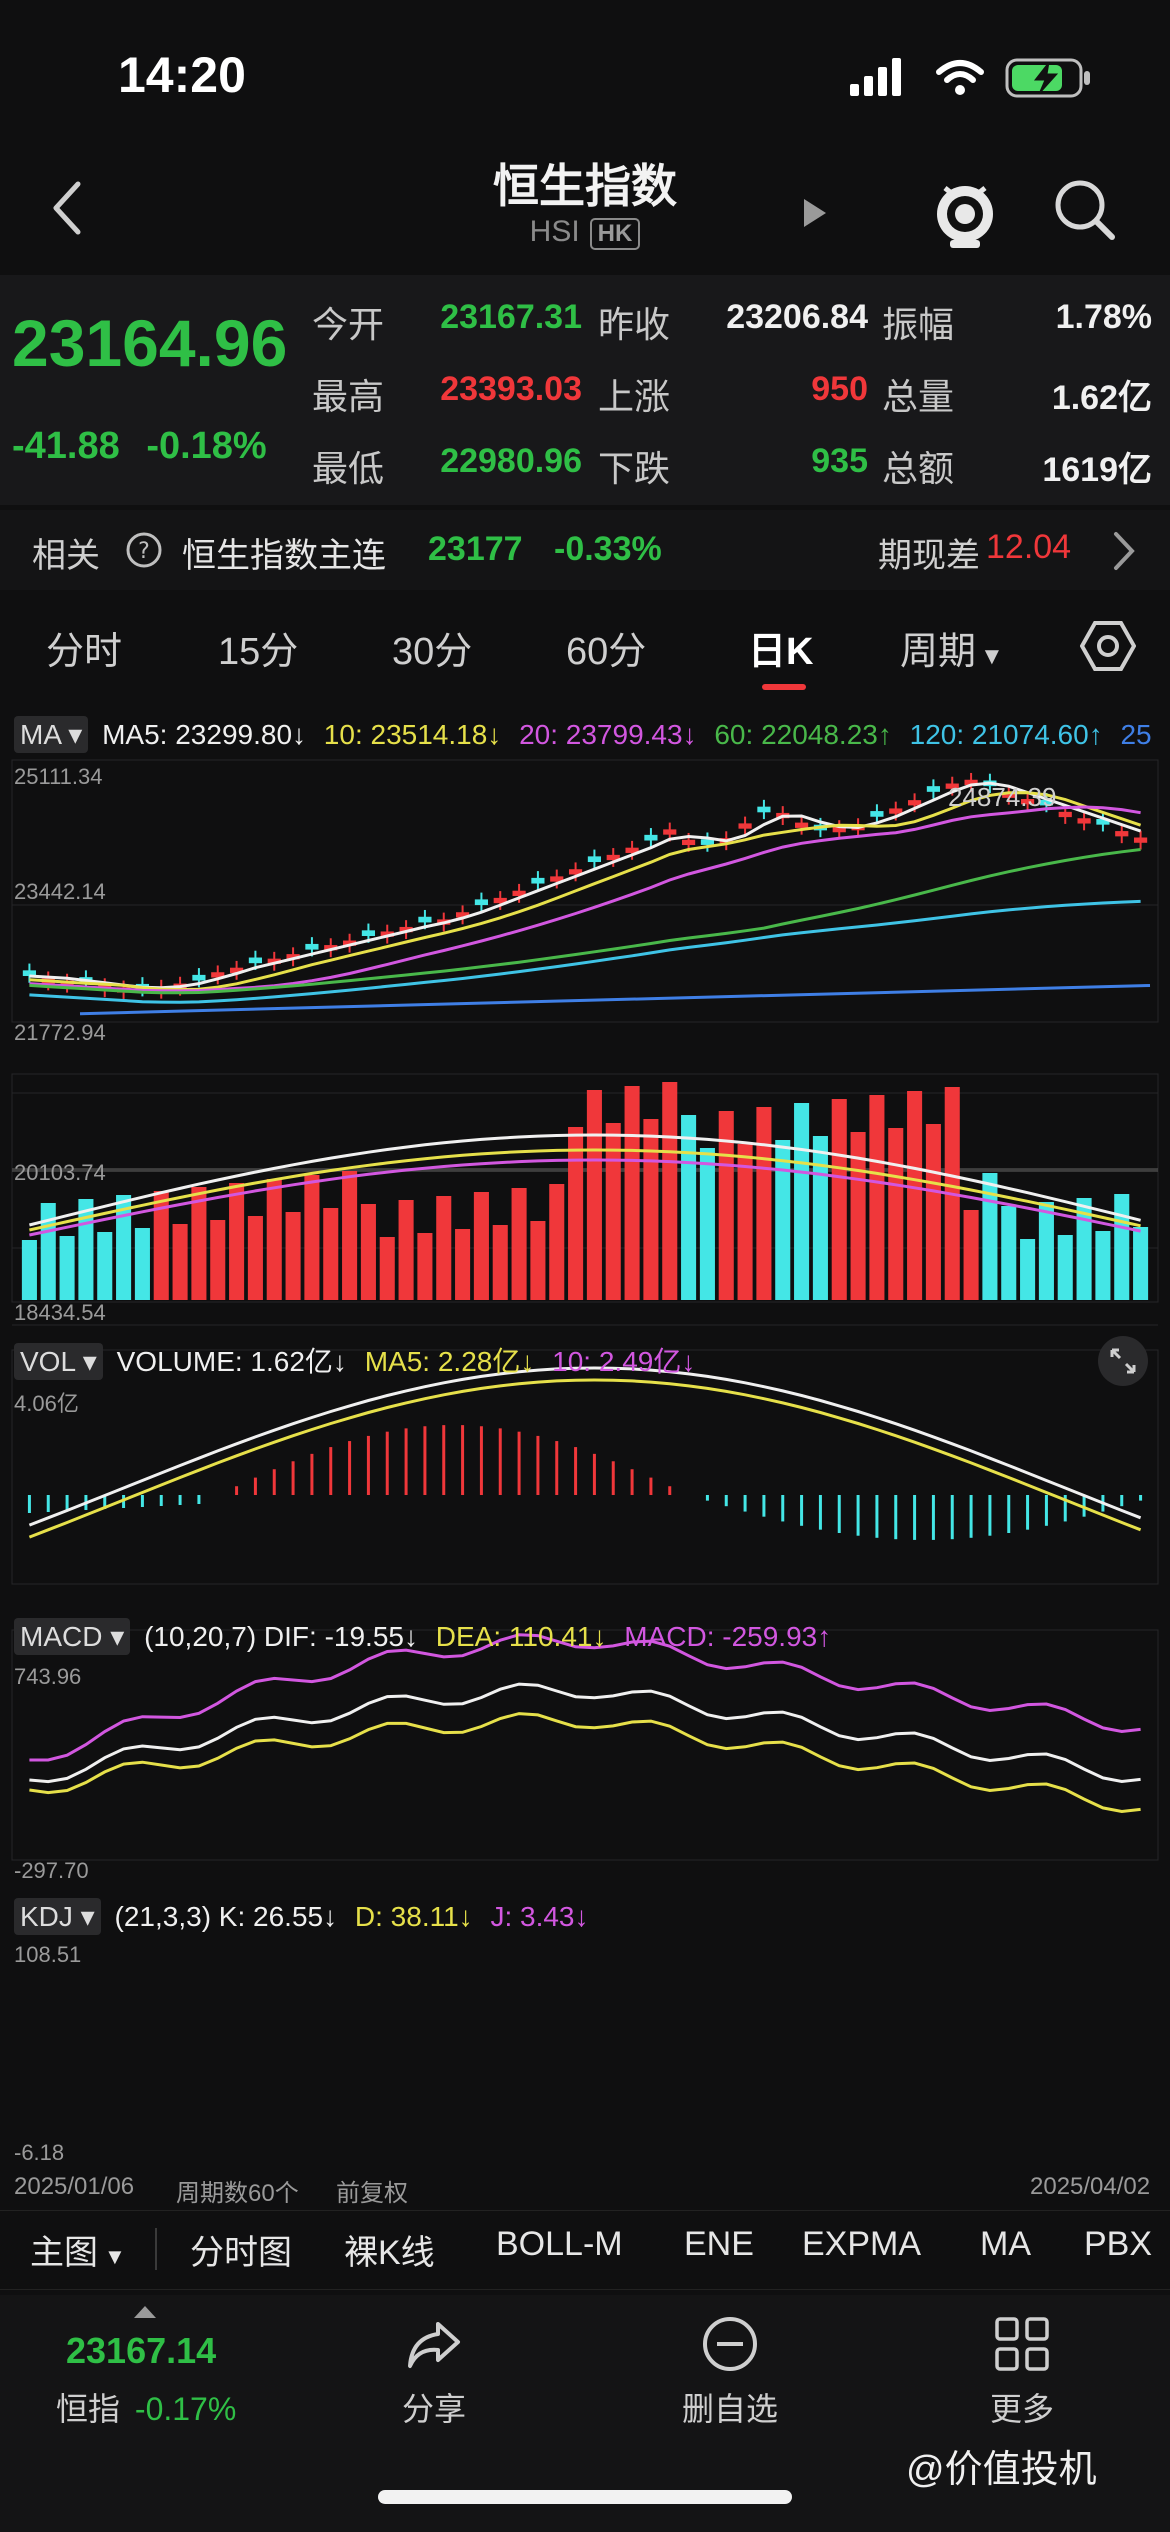 The image size is (1170, 2532). What do you see at coordinates (146, 2407) in the screenshot?
I see `footer-index: 恒指 -0.17%` at bounding box center [146, 2407].